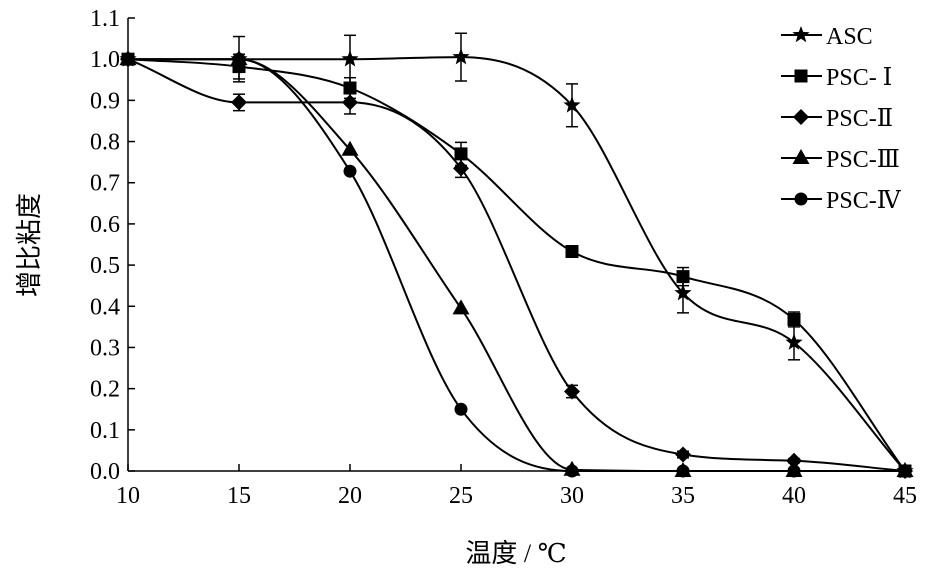 This screenshot has width=946, height=579. Describe the element at coordinates (105, 307) in the screenshot. I see `y-tick-label: 0.4` at that location.